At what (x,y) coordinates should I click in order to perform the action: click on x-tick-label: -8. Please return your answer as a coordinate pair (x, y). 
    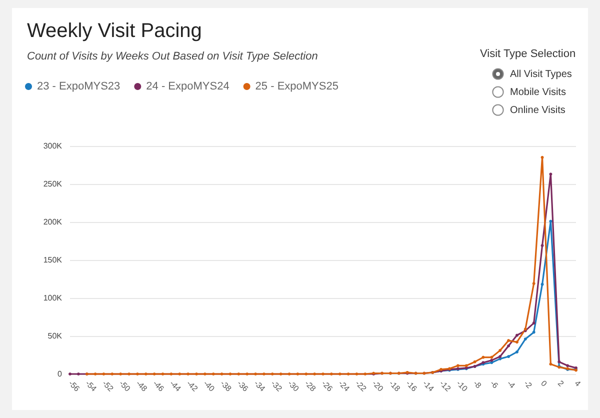
    Looking at the image, I should click on (478, 384).